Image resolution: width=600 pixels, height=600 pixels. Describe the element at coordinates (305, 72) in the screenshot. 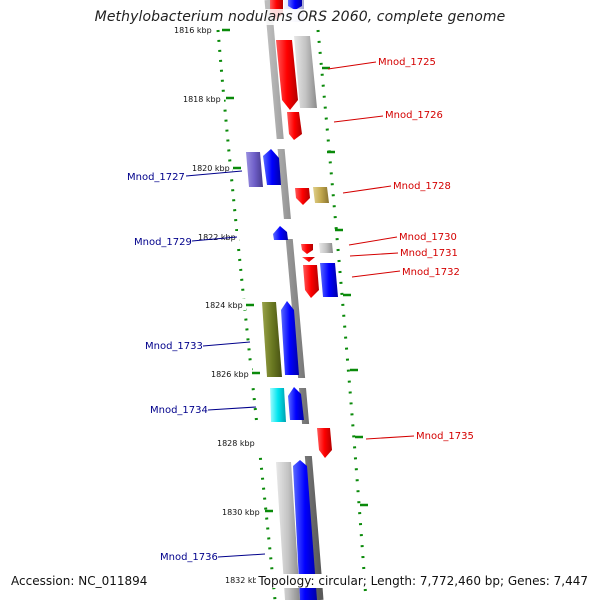

I see `gene-gray-1725b` at that location.